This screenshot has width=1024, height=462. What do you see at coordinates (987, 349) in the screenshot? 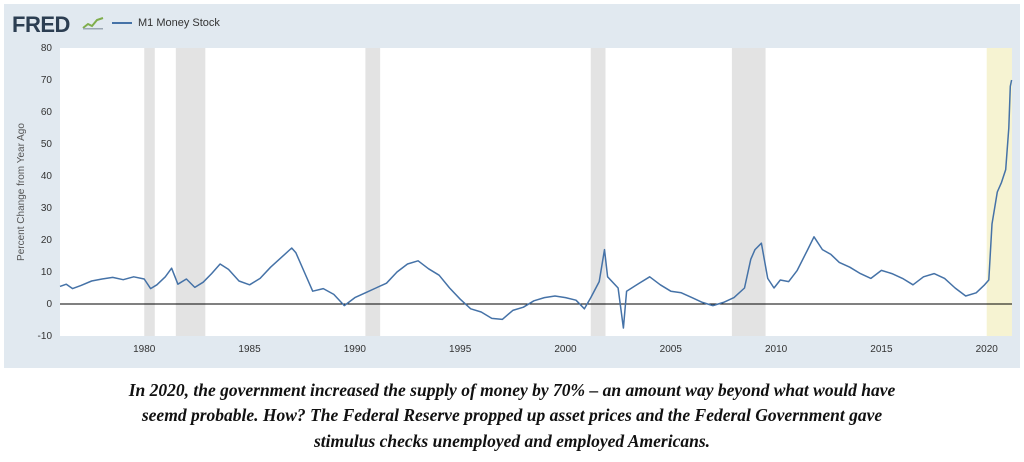
I see `x-tick-label: 2020` at bounding box center [987, 349].